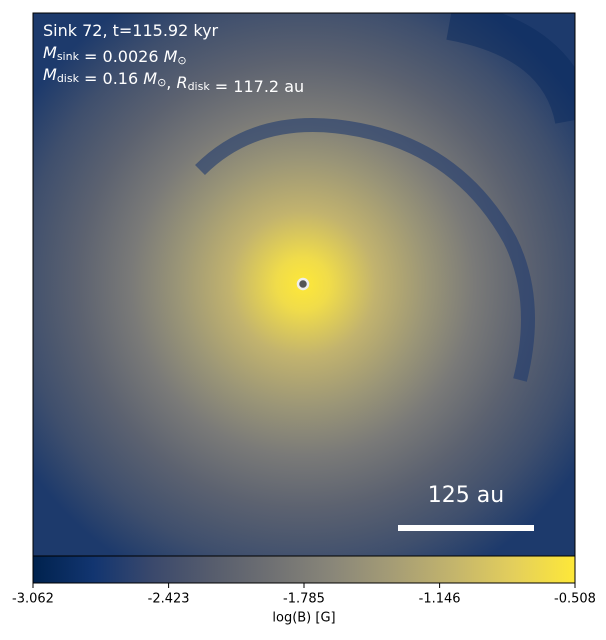 This screenshot has width=606, height=640. What do you see at coordinates (304, 599) in the screenshot?
I see `colorbar-tick-label: -1.785` at bounding box center [304, 599].